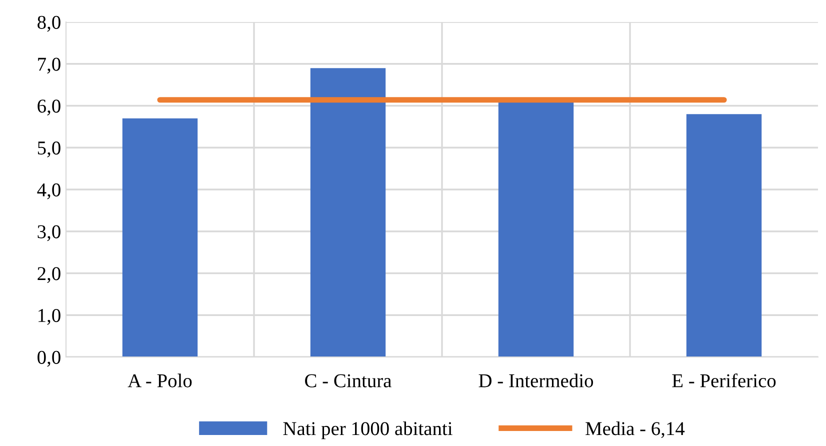 This screenshot has height=446, width=826. What do you see at coordinates (49, 108) in the screenshot?
I see `y-tick-label: 6,0` at bounding box center [49, 108].